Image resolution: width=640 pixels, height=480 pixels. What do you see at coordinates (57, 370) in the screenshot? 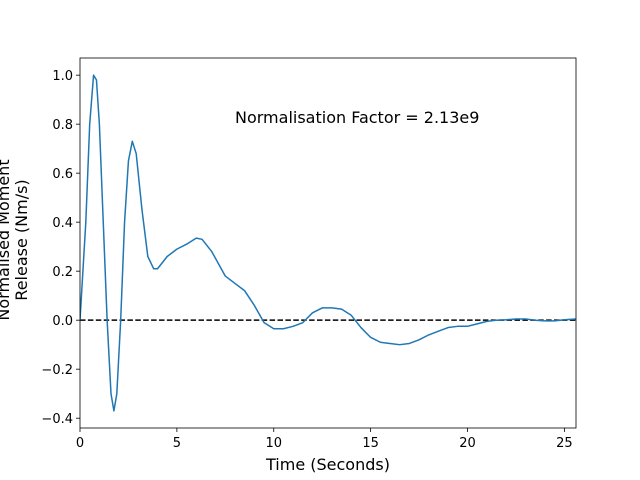
I see `y-tick-label: −0.2` at bounding box center [57, 370].